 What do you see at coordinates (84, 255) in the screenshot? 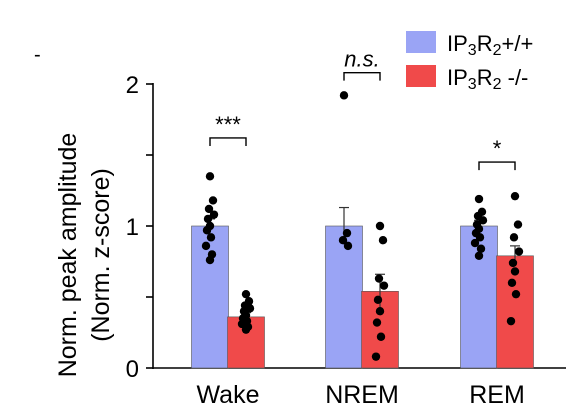
I see `y-axis-title: Norm. peak amplitude (Norm. z-score)` at bounding box center [84, 255].